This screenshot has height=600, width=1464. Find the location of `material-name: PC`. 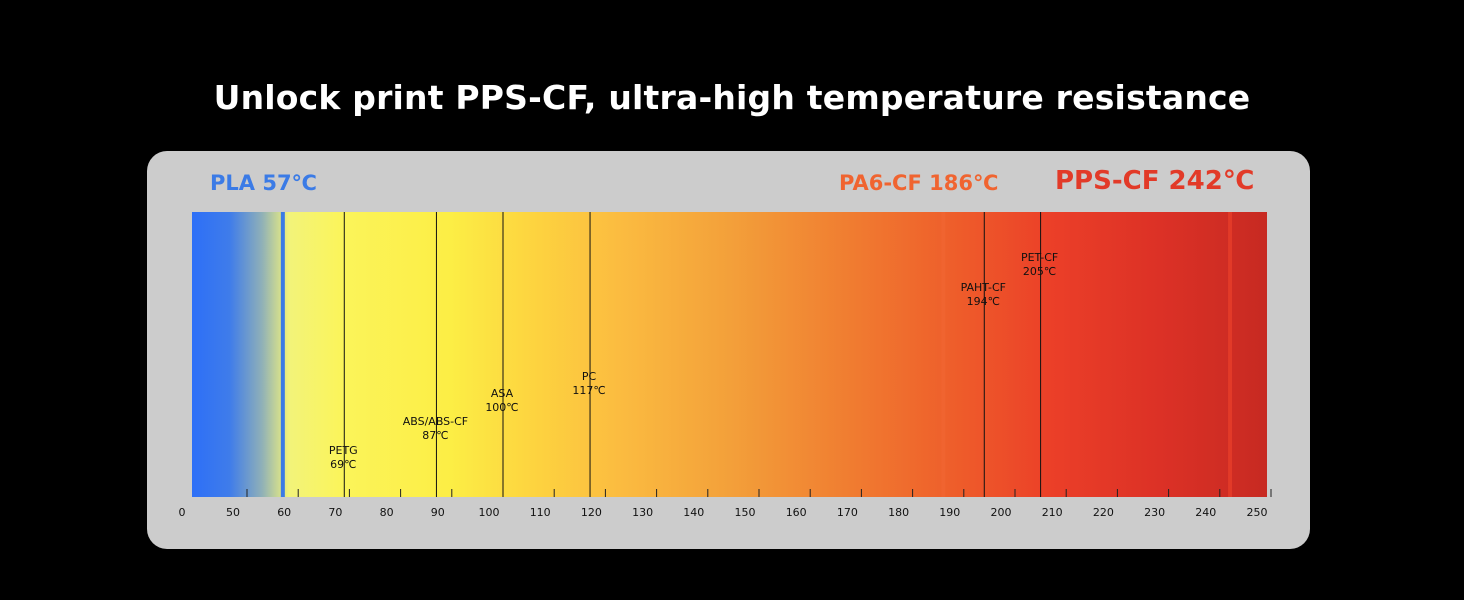

material-name: PC is located at coordinates (589, 376).